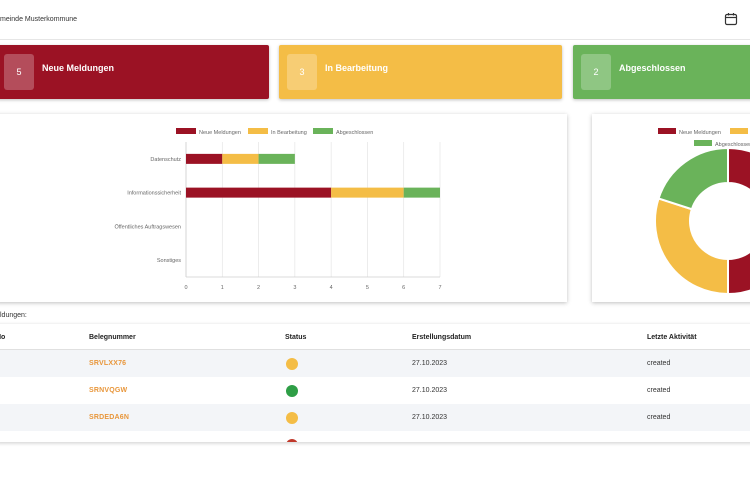 The width and height of the screenshot is (750, 500). Describe the element at coordinates (331, 288) in the screenshot. I see `x-tick-label: 4` at that location.